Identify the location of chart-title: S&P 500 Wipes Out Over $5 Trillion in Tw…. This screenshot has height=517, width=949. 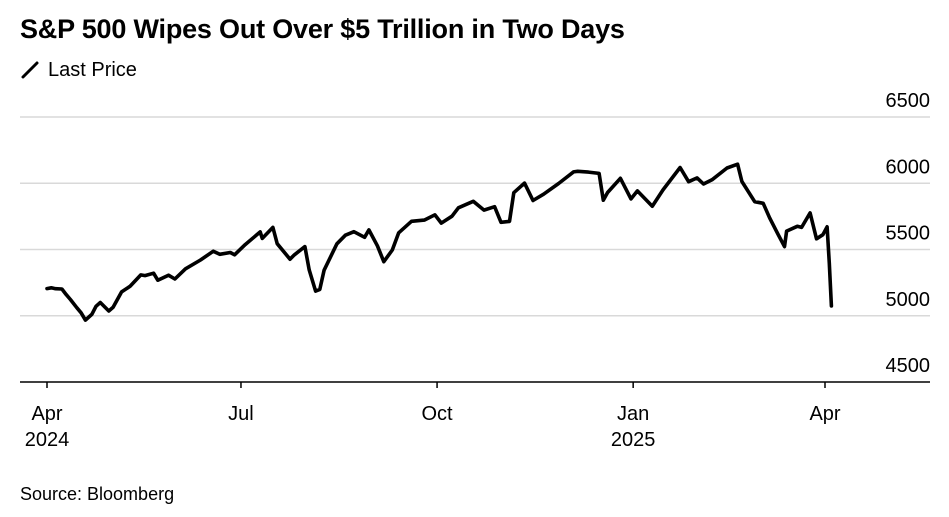
(322, 29).